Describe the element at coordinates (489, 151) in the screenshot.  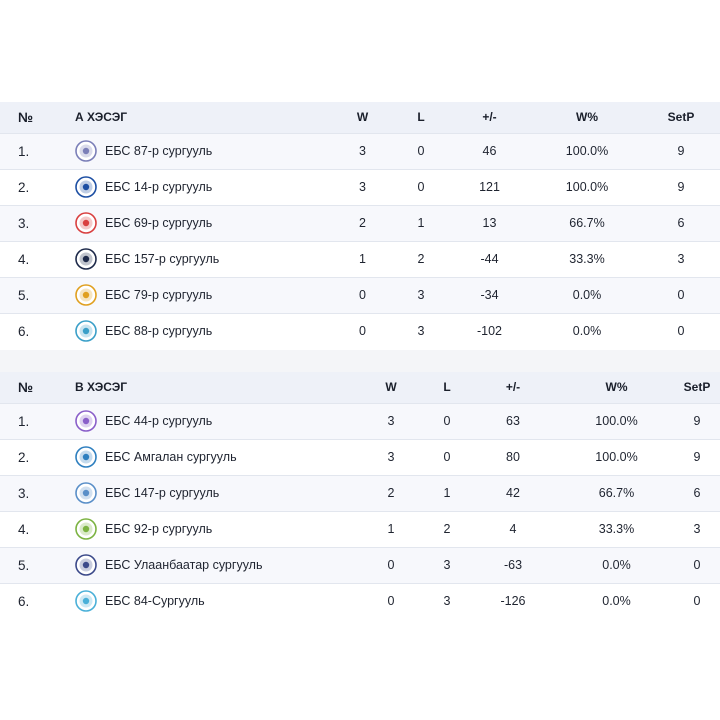
I see `diff-cell: 46` at that location.